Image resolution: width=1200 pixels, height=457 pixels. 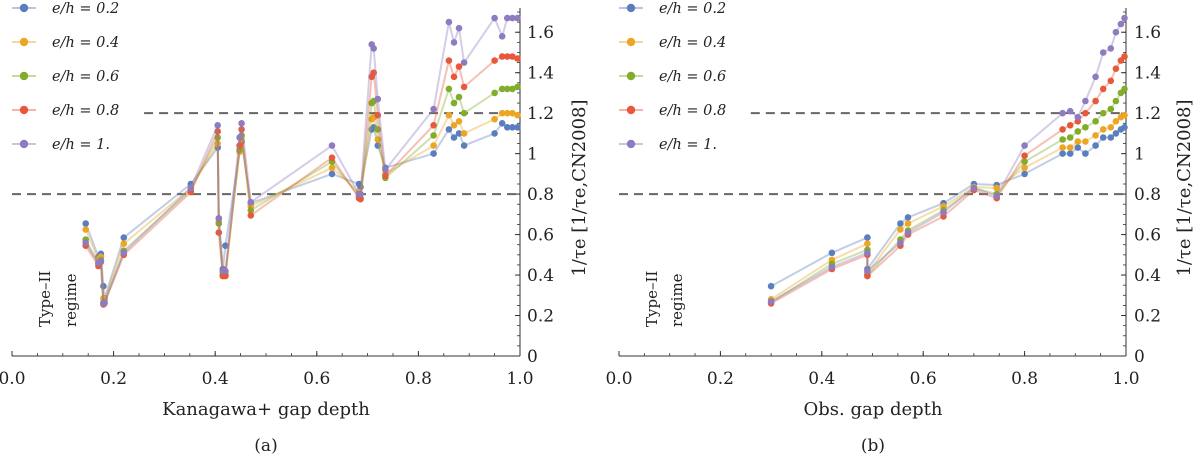 I want to click on y-tick-label: 0.6, so click(x=1147, y=236).